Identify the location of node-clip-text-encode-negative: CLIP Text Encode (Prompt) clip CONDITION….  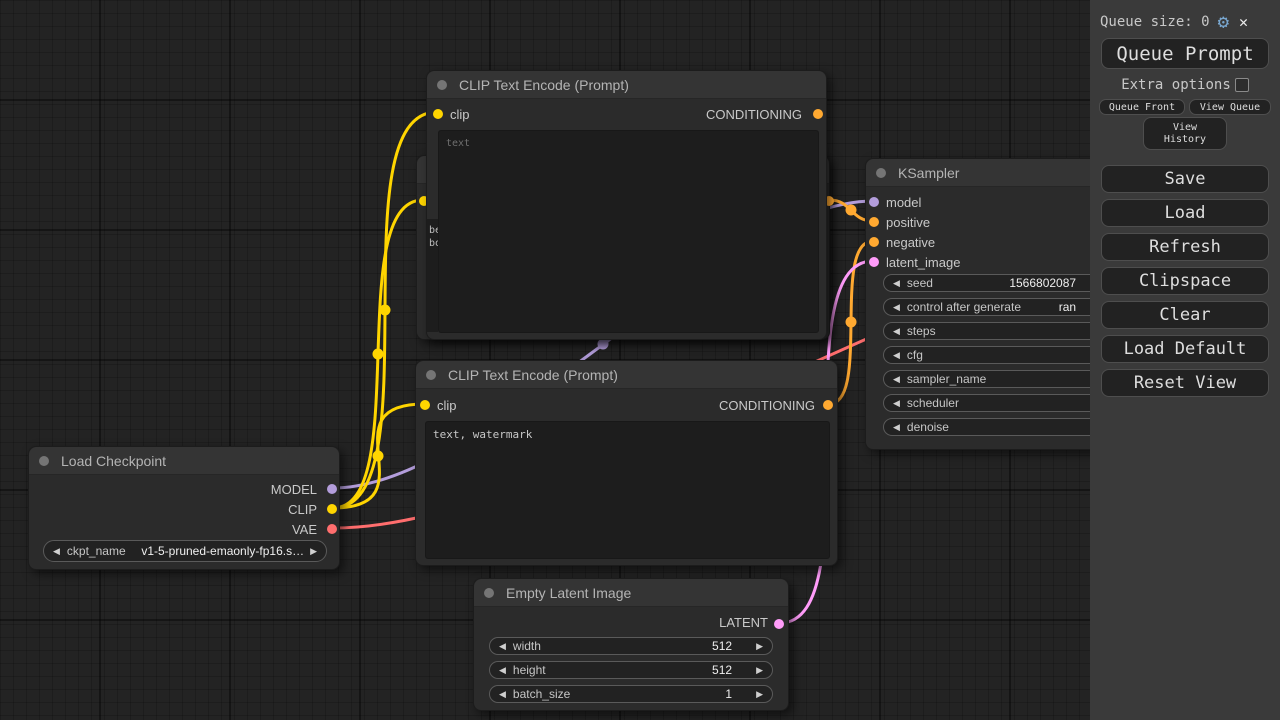
(626, 463).